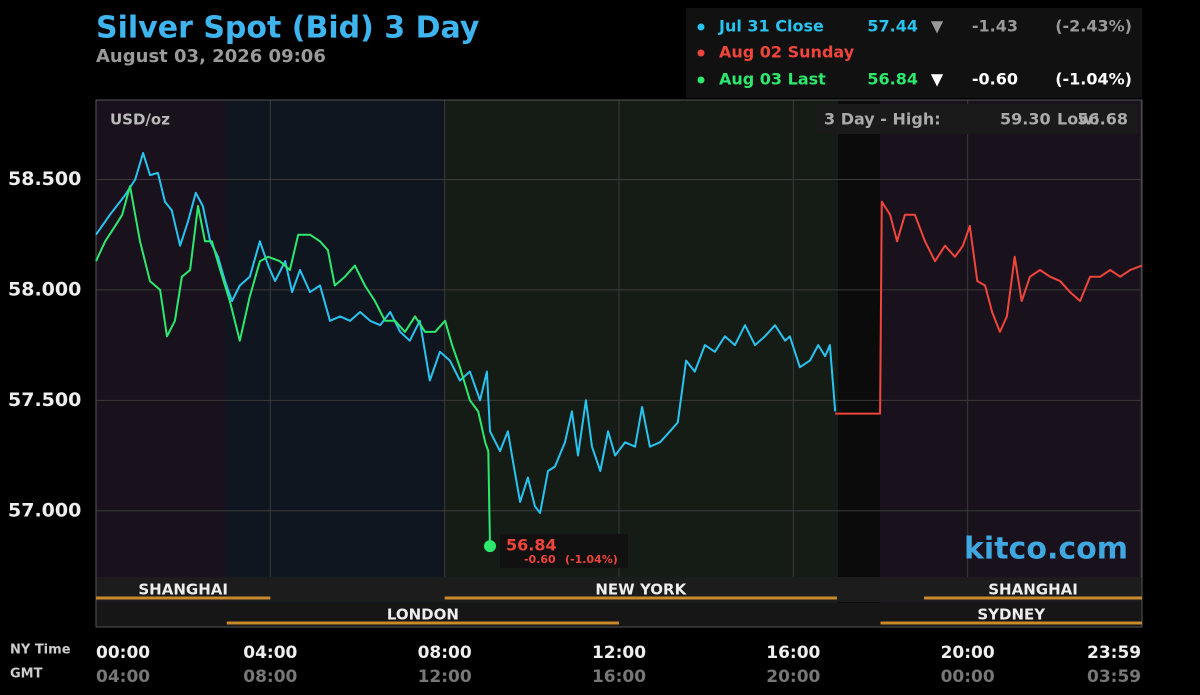 The image size is (1200, 695). Describe the element at coordinates (968, 677) in the screenshot. I see `x2-tick-label: 00:00` at that location.